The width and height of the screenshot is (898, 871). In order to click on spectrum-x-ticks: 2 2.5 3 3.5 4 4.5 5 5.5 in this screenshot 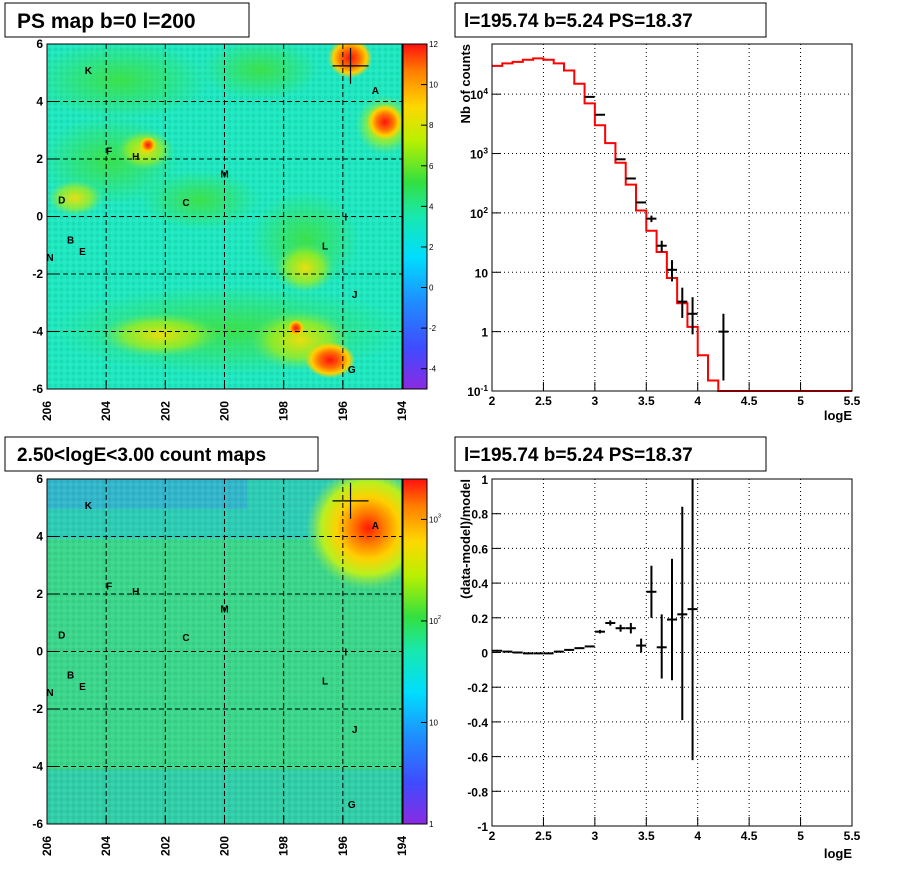, I will do `click(675, 395)`.